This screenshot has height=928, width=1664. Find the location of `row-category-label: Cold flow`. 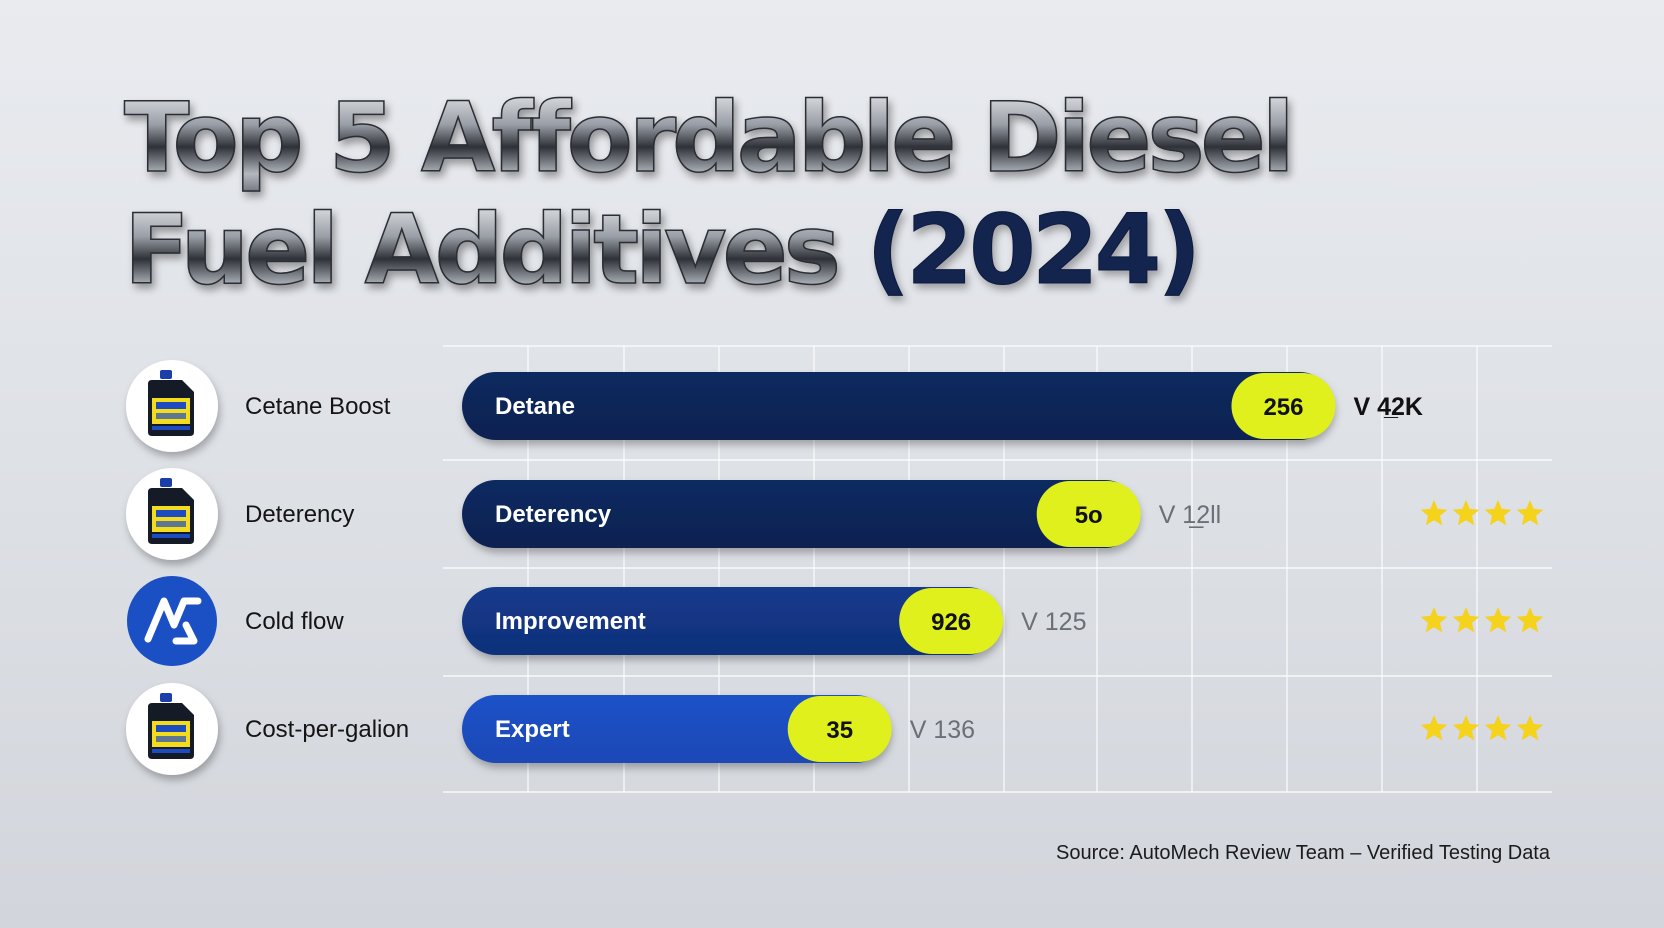

row-category-label: Cold flow is located at coordinates (294, 621).